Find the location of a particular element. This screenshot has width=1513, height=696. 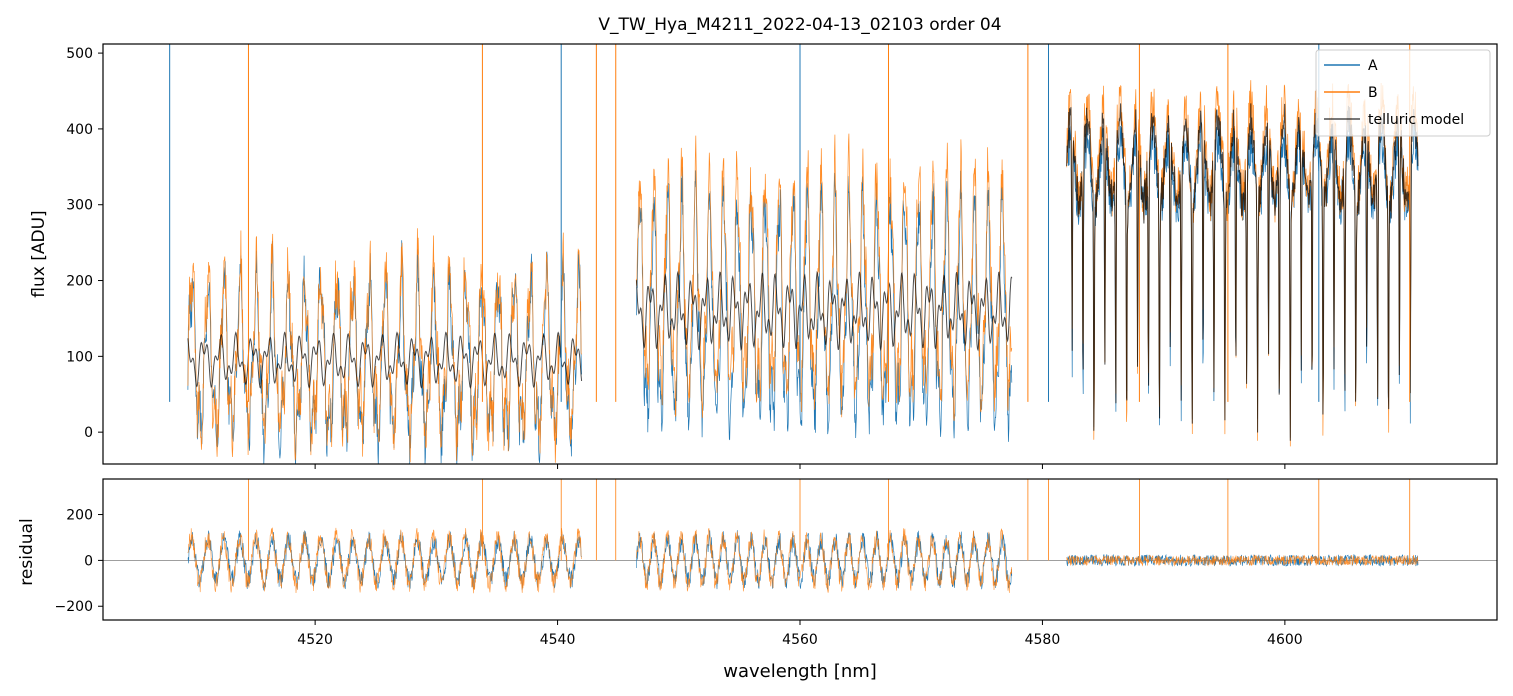

legend-box is located at coordinates (1403, 93).